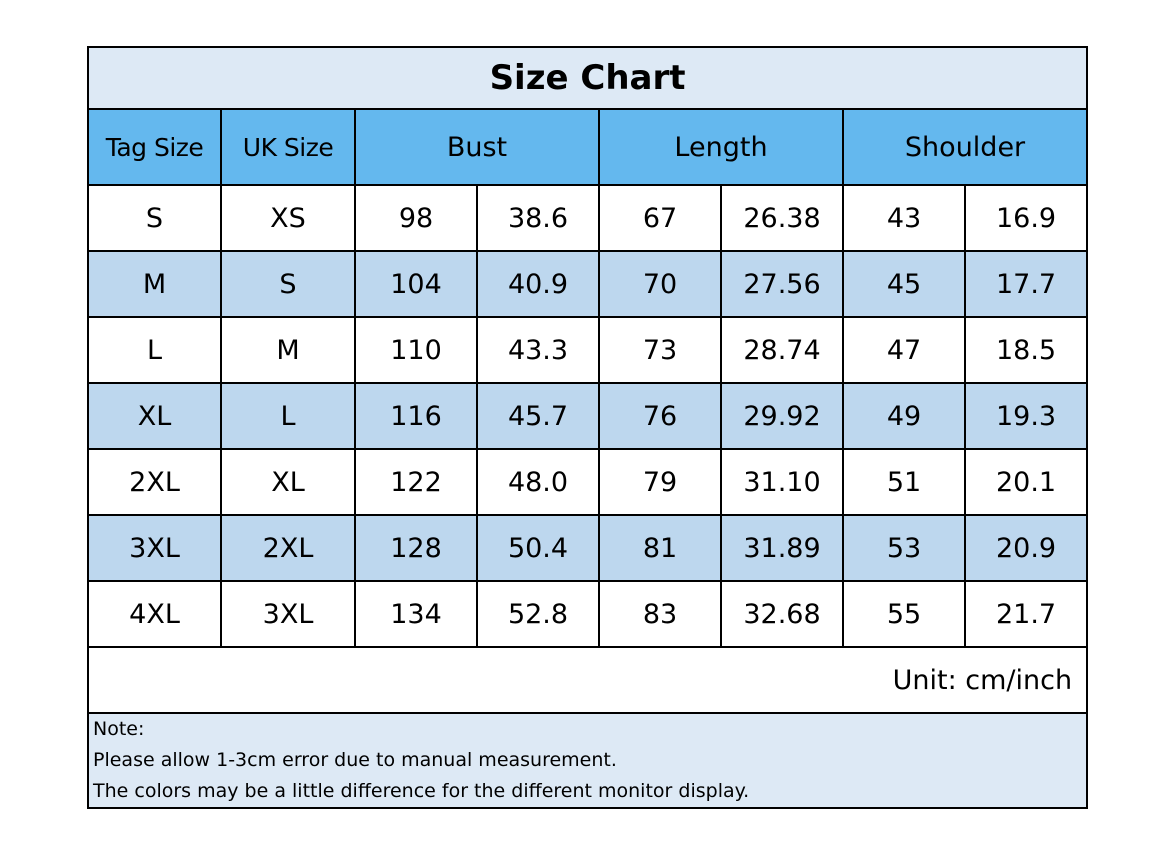 The image size is (1151, 841). I want to click on table-cell: 50.4, so click(538, 548).